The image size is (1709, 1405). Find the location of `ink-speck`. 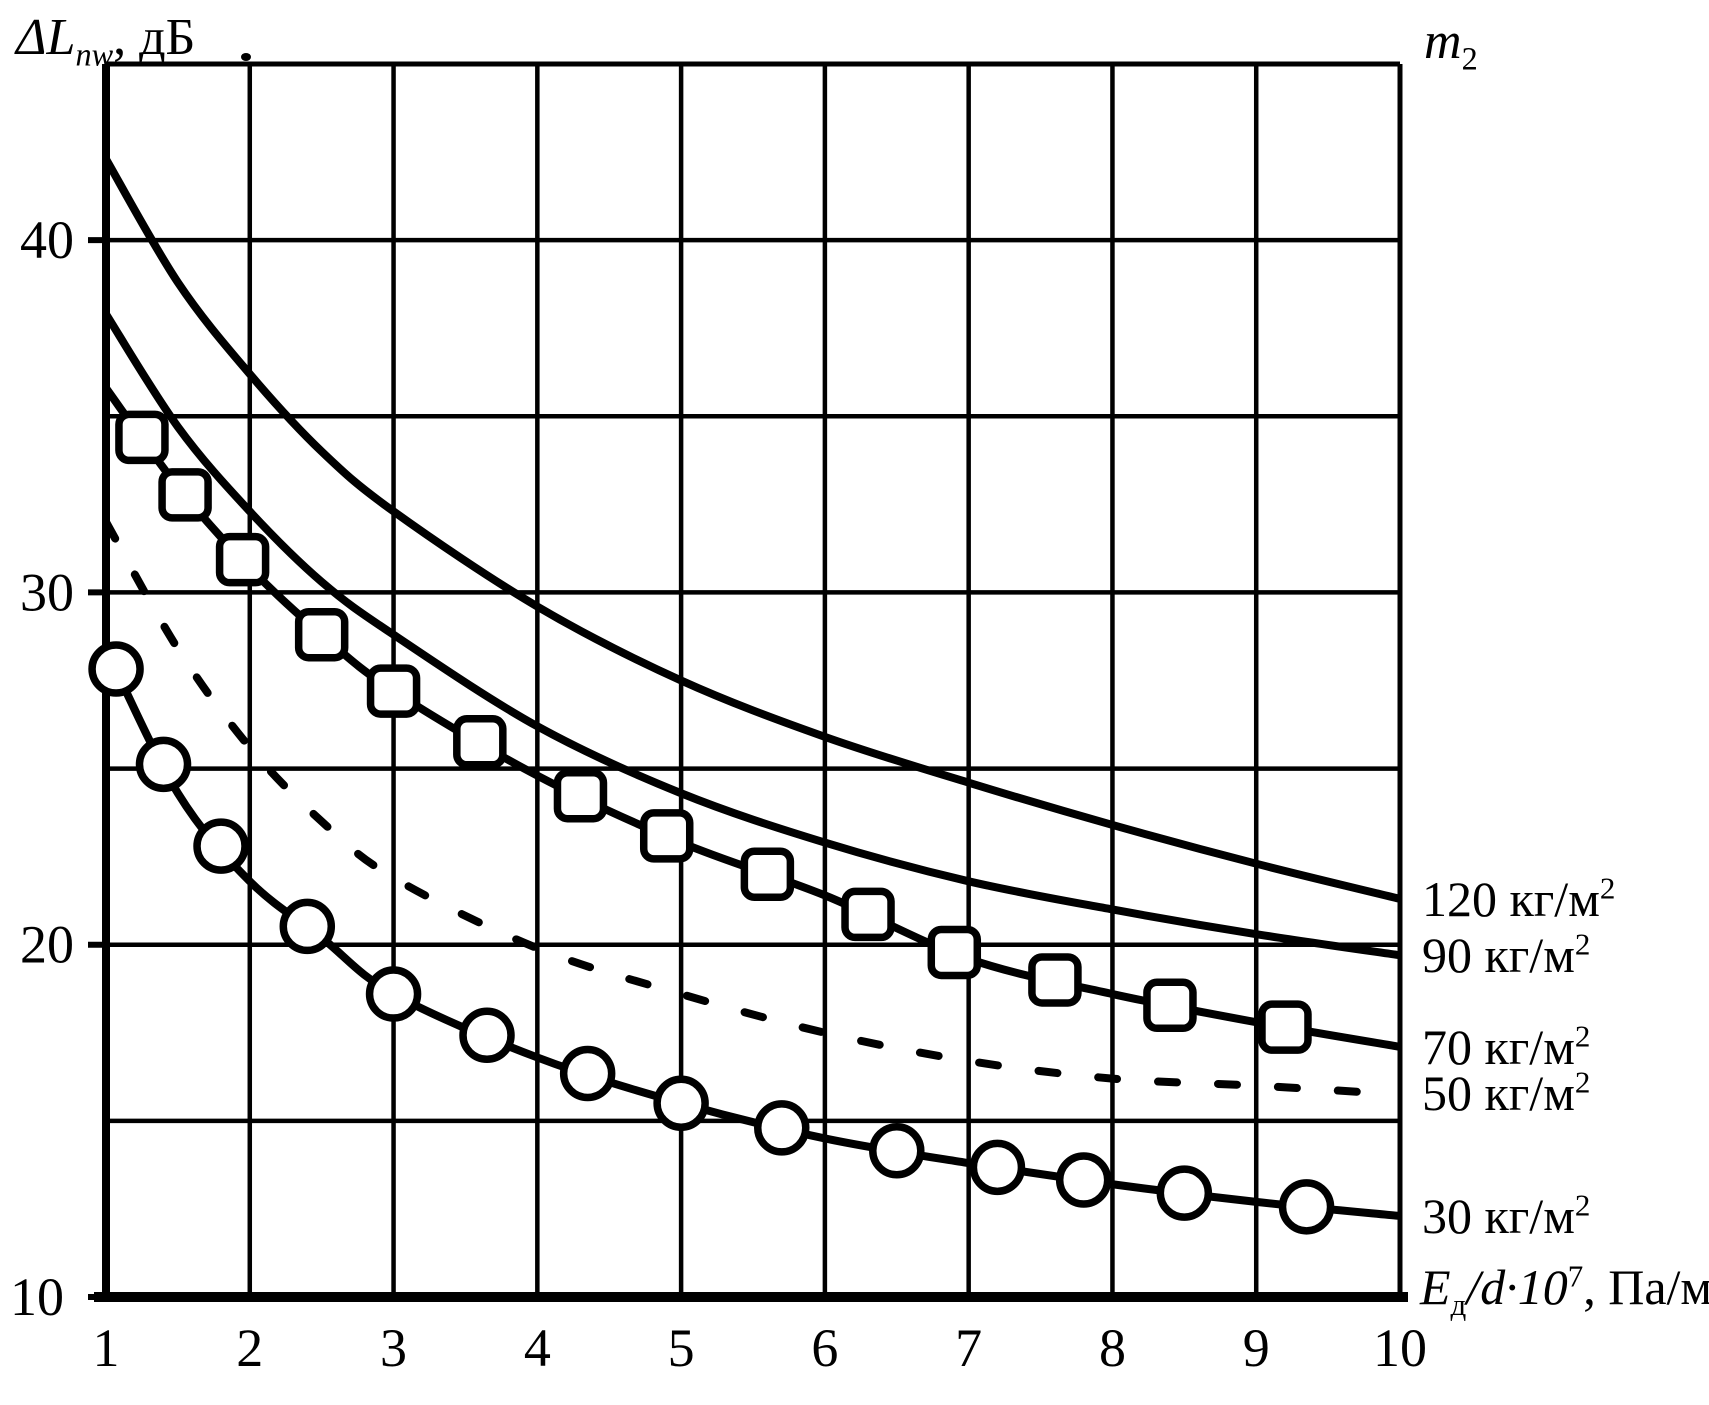

ink-speck is located at coordinates (246, 57).